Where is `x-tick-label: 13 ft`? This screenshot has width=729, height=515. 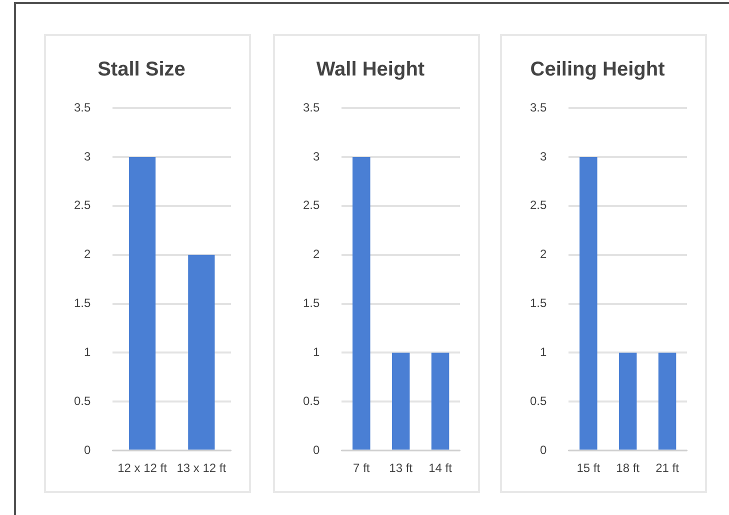 x-tick-label: 13 ft is located at coordinates (401, 468).